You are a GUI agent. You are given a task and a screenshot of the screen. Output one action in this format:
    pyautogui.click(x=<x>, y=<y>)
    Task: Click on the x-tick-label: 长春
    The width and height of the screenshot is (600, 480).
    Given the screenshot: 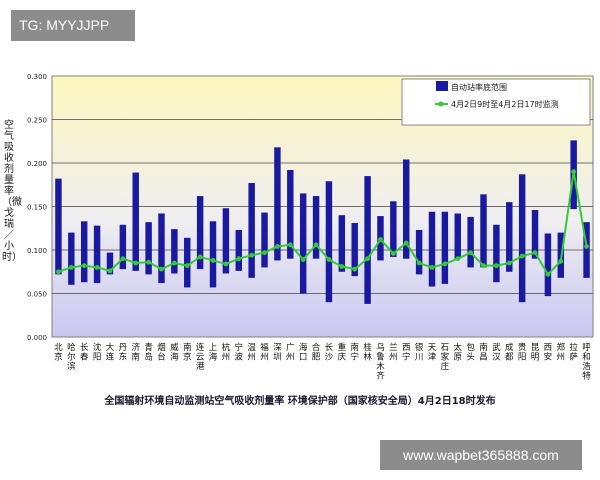 What is the action you would take?
    pyautogui.click(x=84, y=352)
    